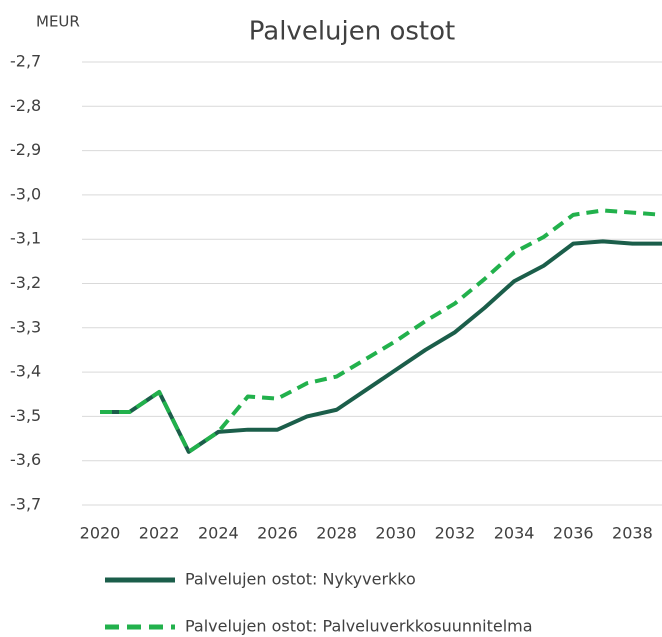  Describe the element at coordinates (25, 415) in the screenshot. I see `y-tick-label: -3,5` at that location.